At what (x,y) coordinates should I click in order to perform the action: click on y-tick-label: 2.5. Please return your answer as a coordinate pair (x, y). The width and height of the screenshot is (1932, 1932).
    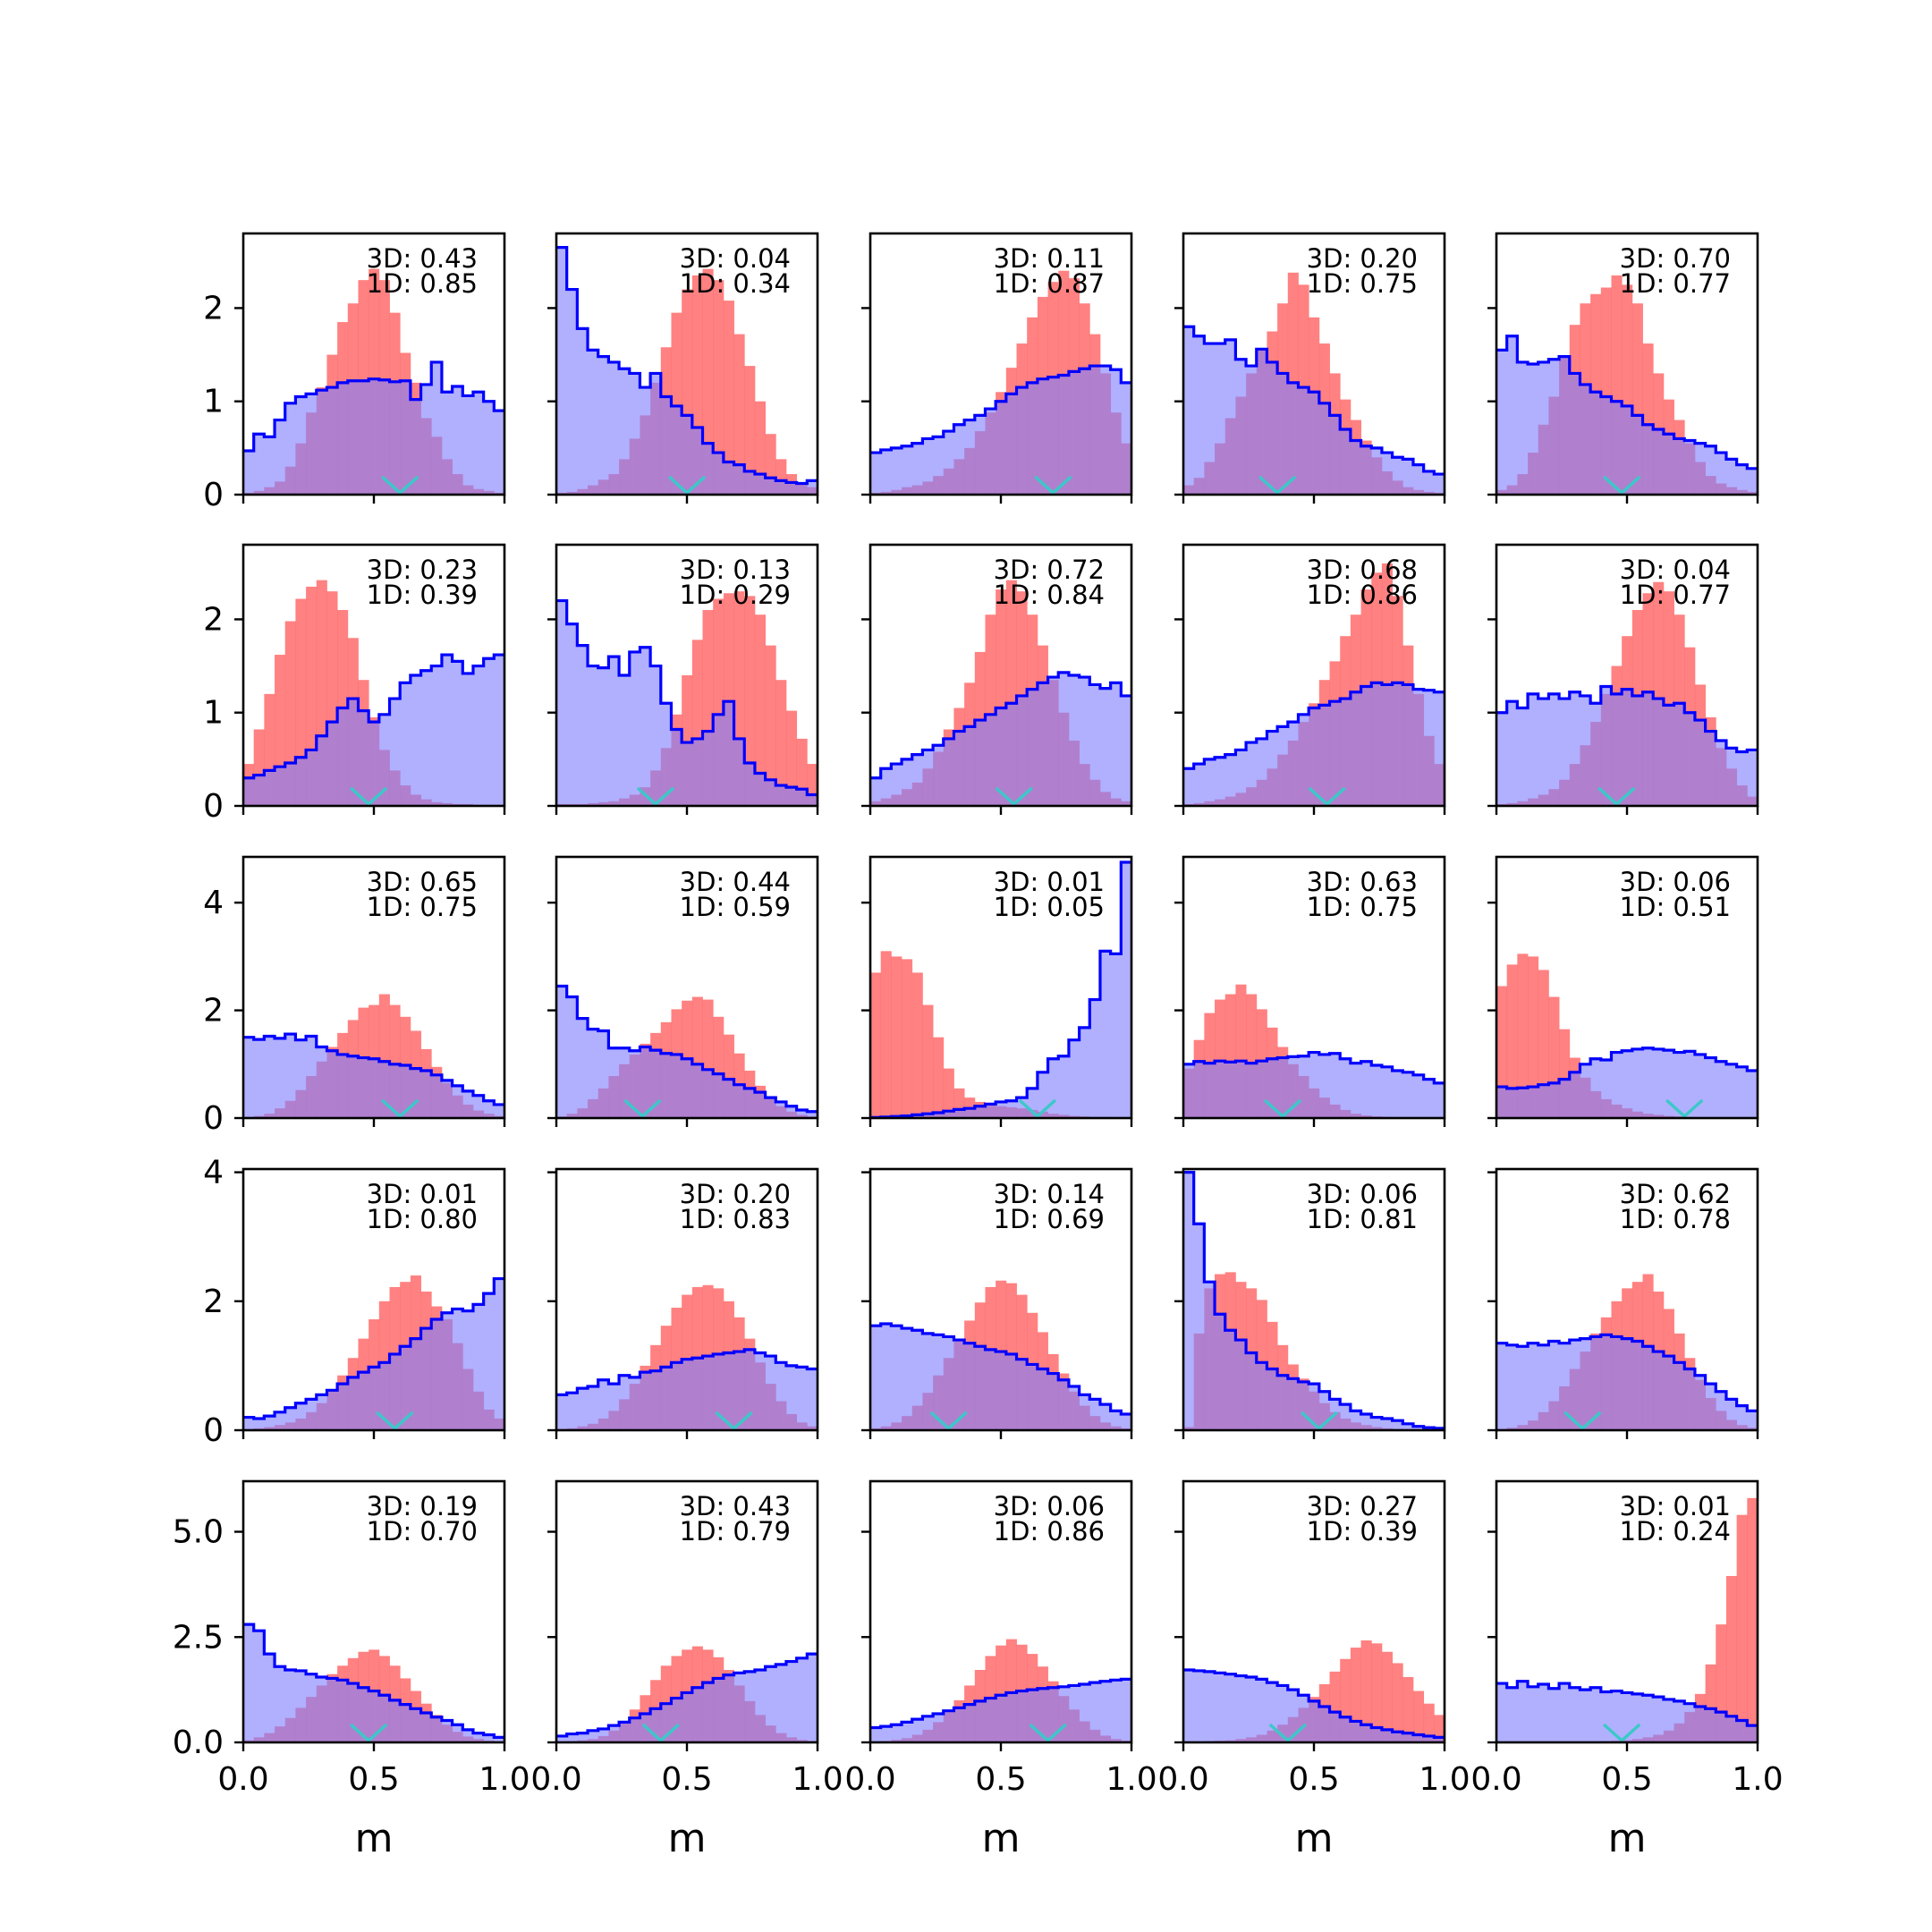
    Looking at the image, I should click on (198, 1637).